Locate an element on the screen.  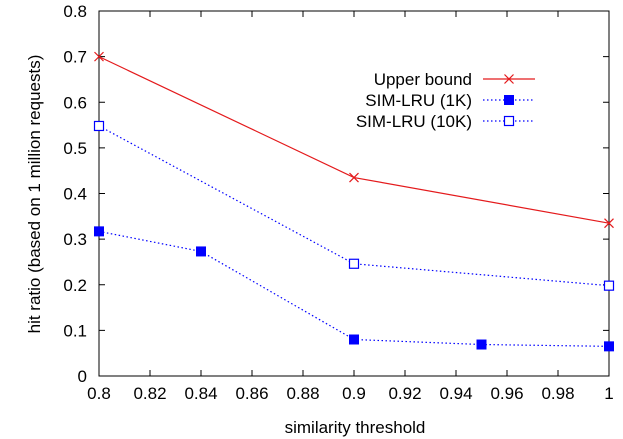
legend-label: Upper bound is located at coordinates (423, 79).